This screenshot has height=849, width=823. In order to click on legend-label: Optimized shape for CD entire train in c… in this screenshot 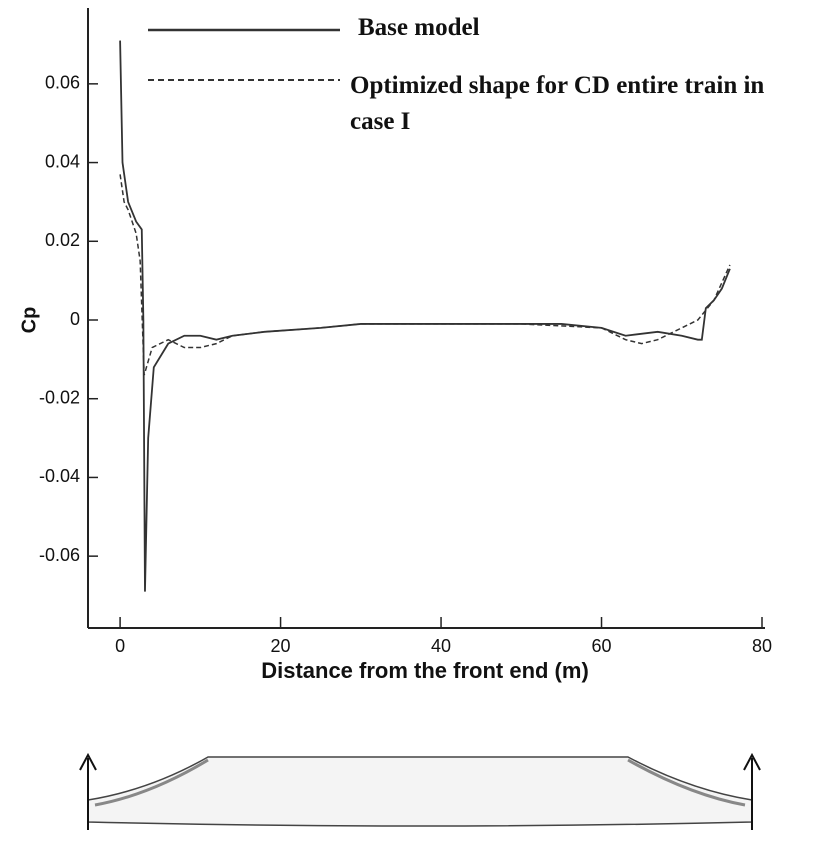, I will do `click(557, 103)`.